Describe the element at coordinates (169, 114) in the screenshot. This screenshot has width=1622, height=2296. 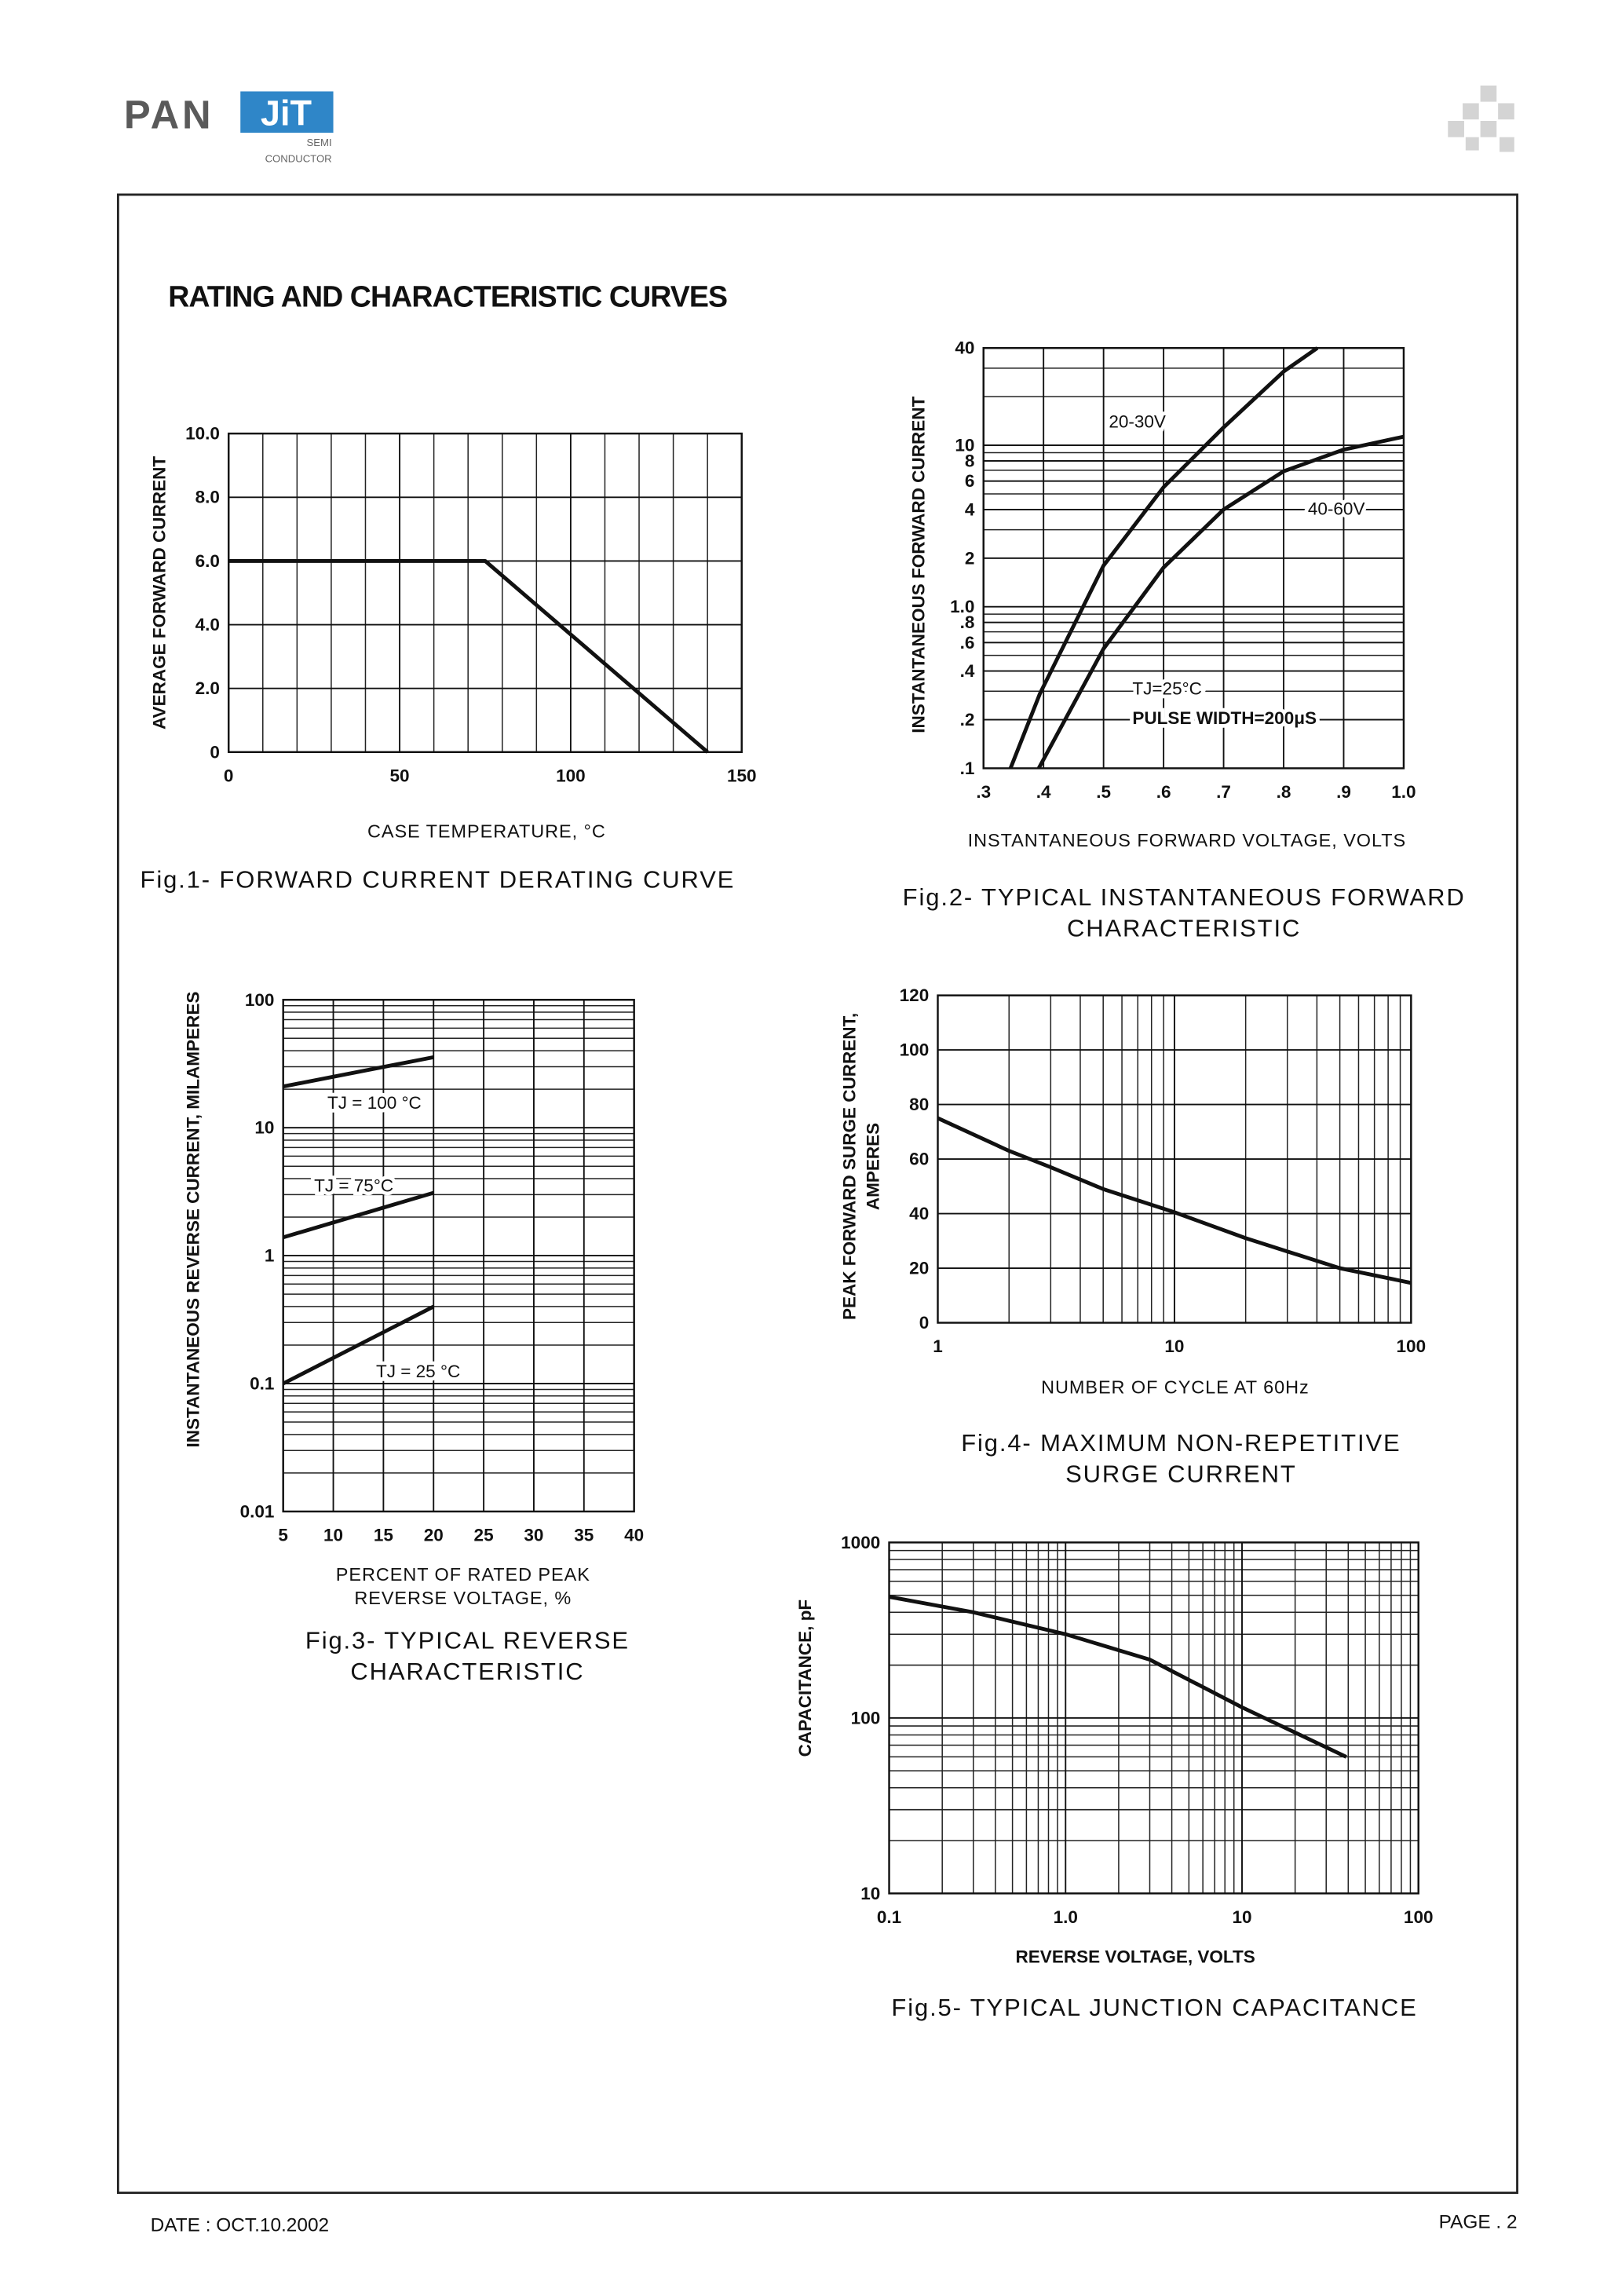
I see `logo-text: PAN` at that location.